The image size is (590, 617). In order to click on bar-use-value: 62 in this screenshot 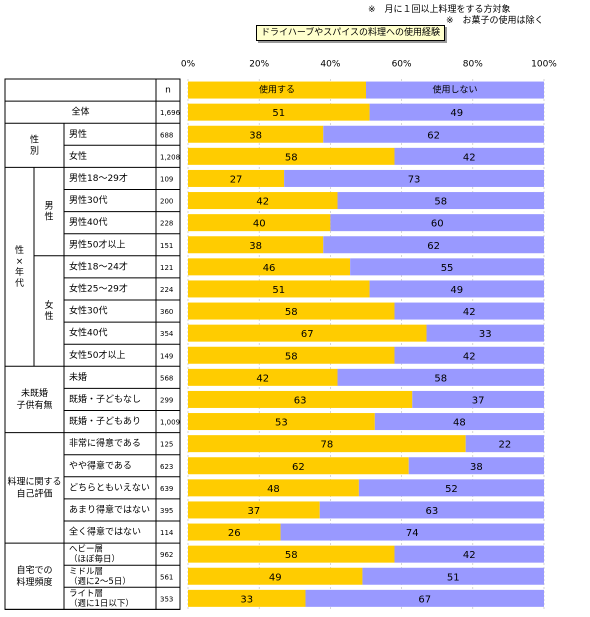, I will do `click(298, 467)`.